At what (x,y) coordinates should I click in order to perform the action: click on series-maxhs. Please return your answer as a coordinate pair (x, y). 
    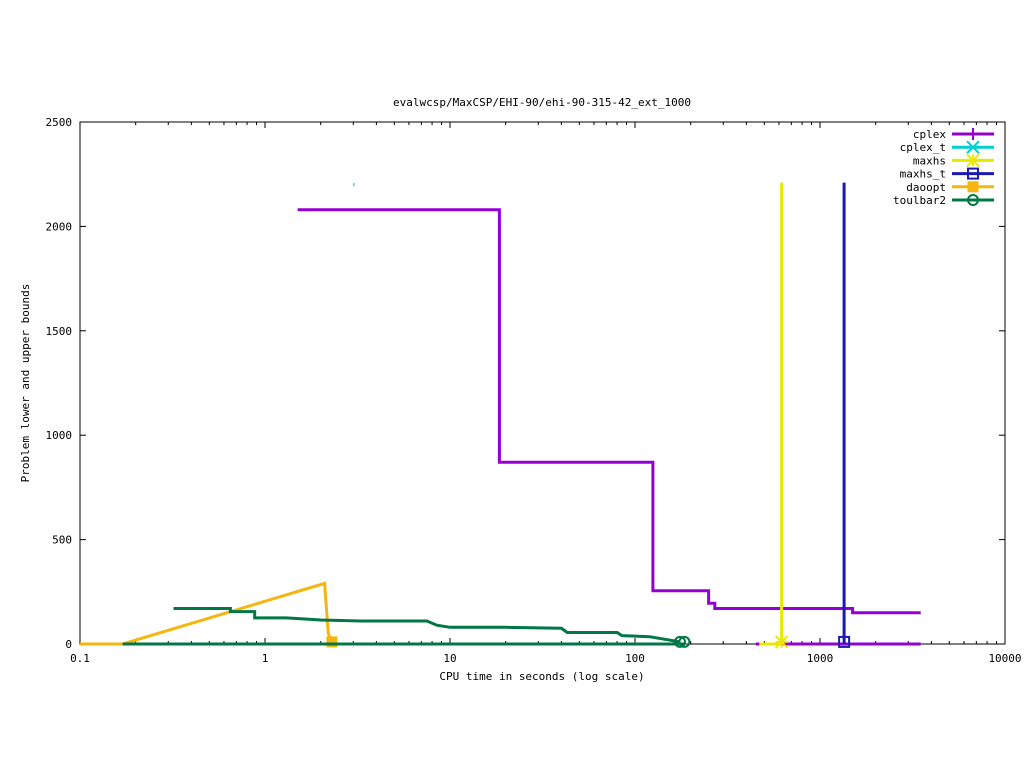
    Looking at the image, I should click on (781, 415).